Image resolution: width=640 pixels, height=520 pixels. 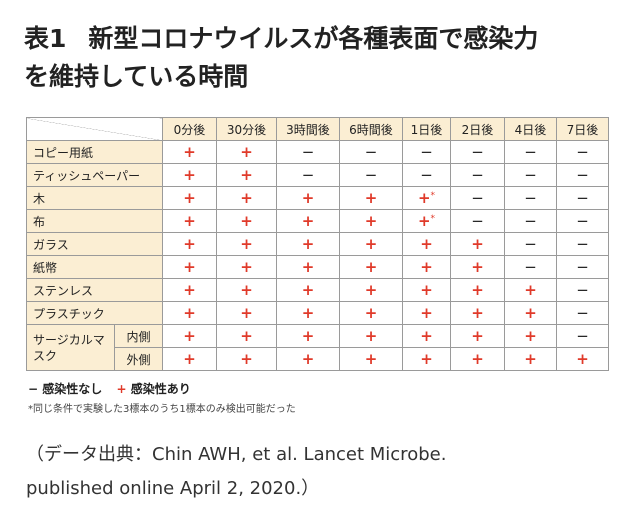 What do you see at coordinates (246, 129) in the screenshot?
I see `column-header: 30分後` at bounding box center [246, 129].